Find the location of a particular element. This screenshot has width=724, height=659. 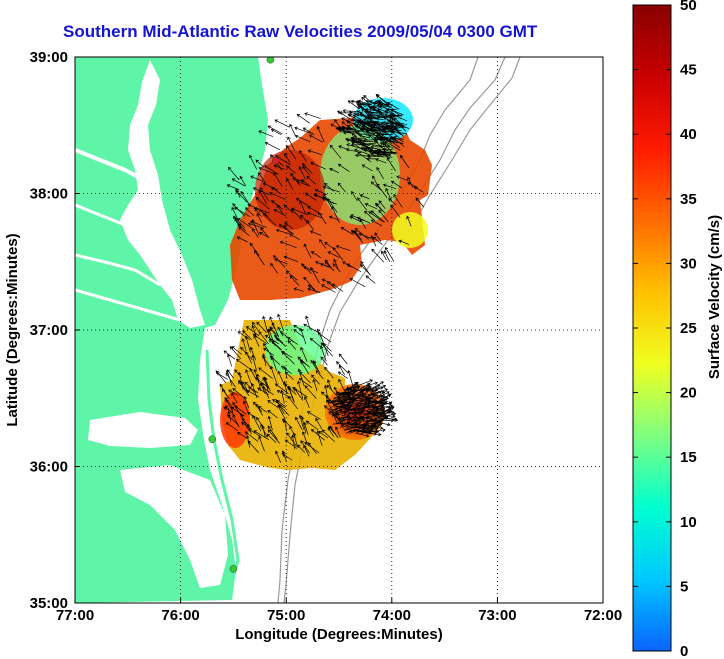

outer-banks is located at coordinates (222, 470).